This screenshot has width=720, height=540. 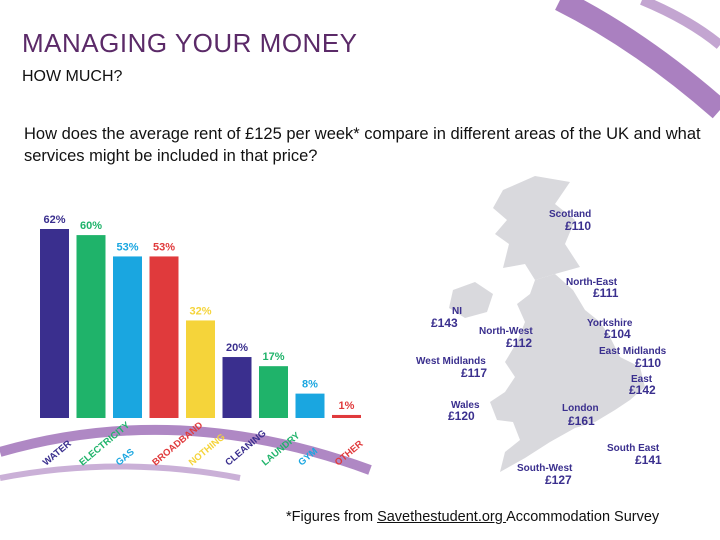 What do you see at coordinates (474, 373) in the screenshot?
I see `region-price-west-midlands: £117` at bounding box center [474, 373].